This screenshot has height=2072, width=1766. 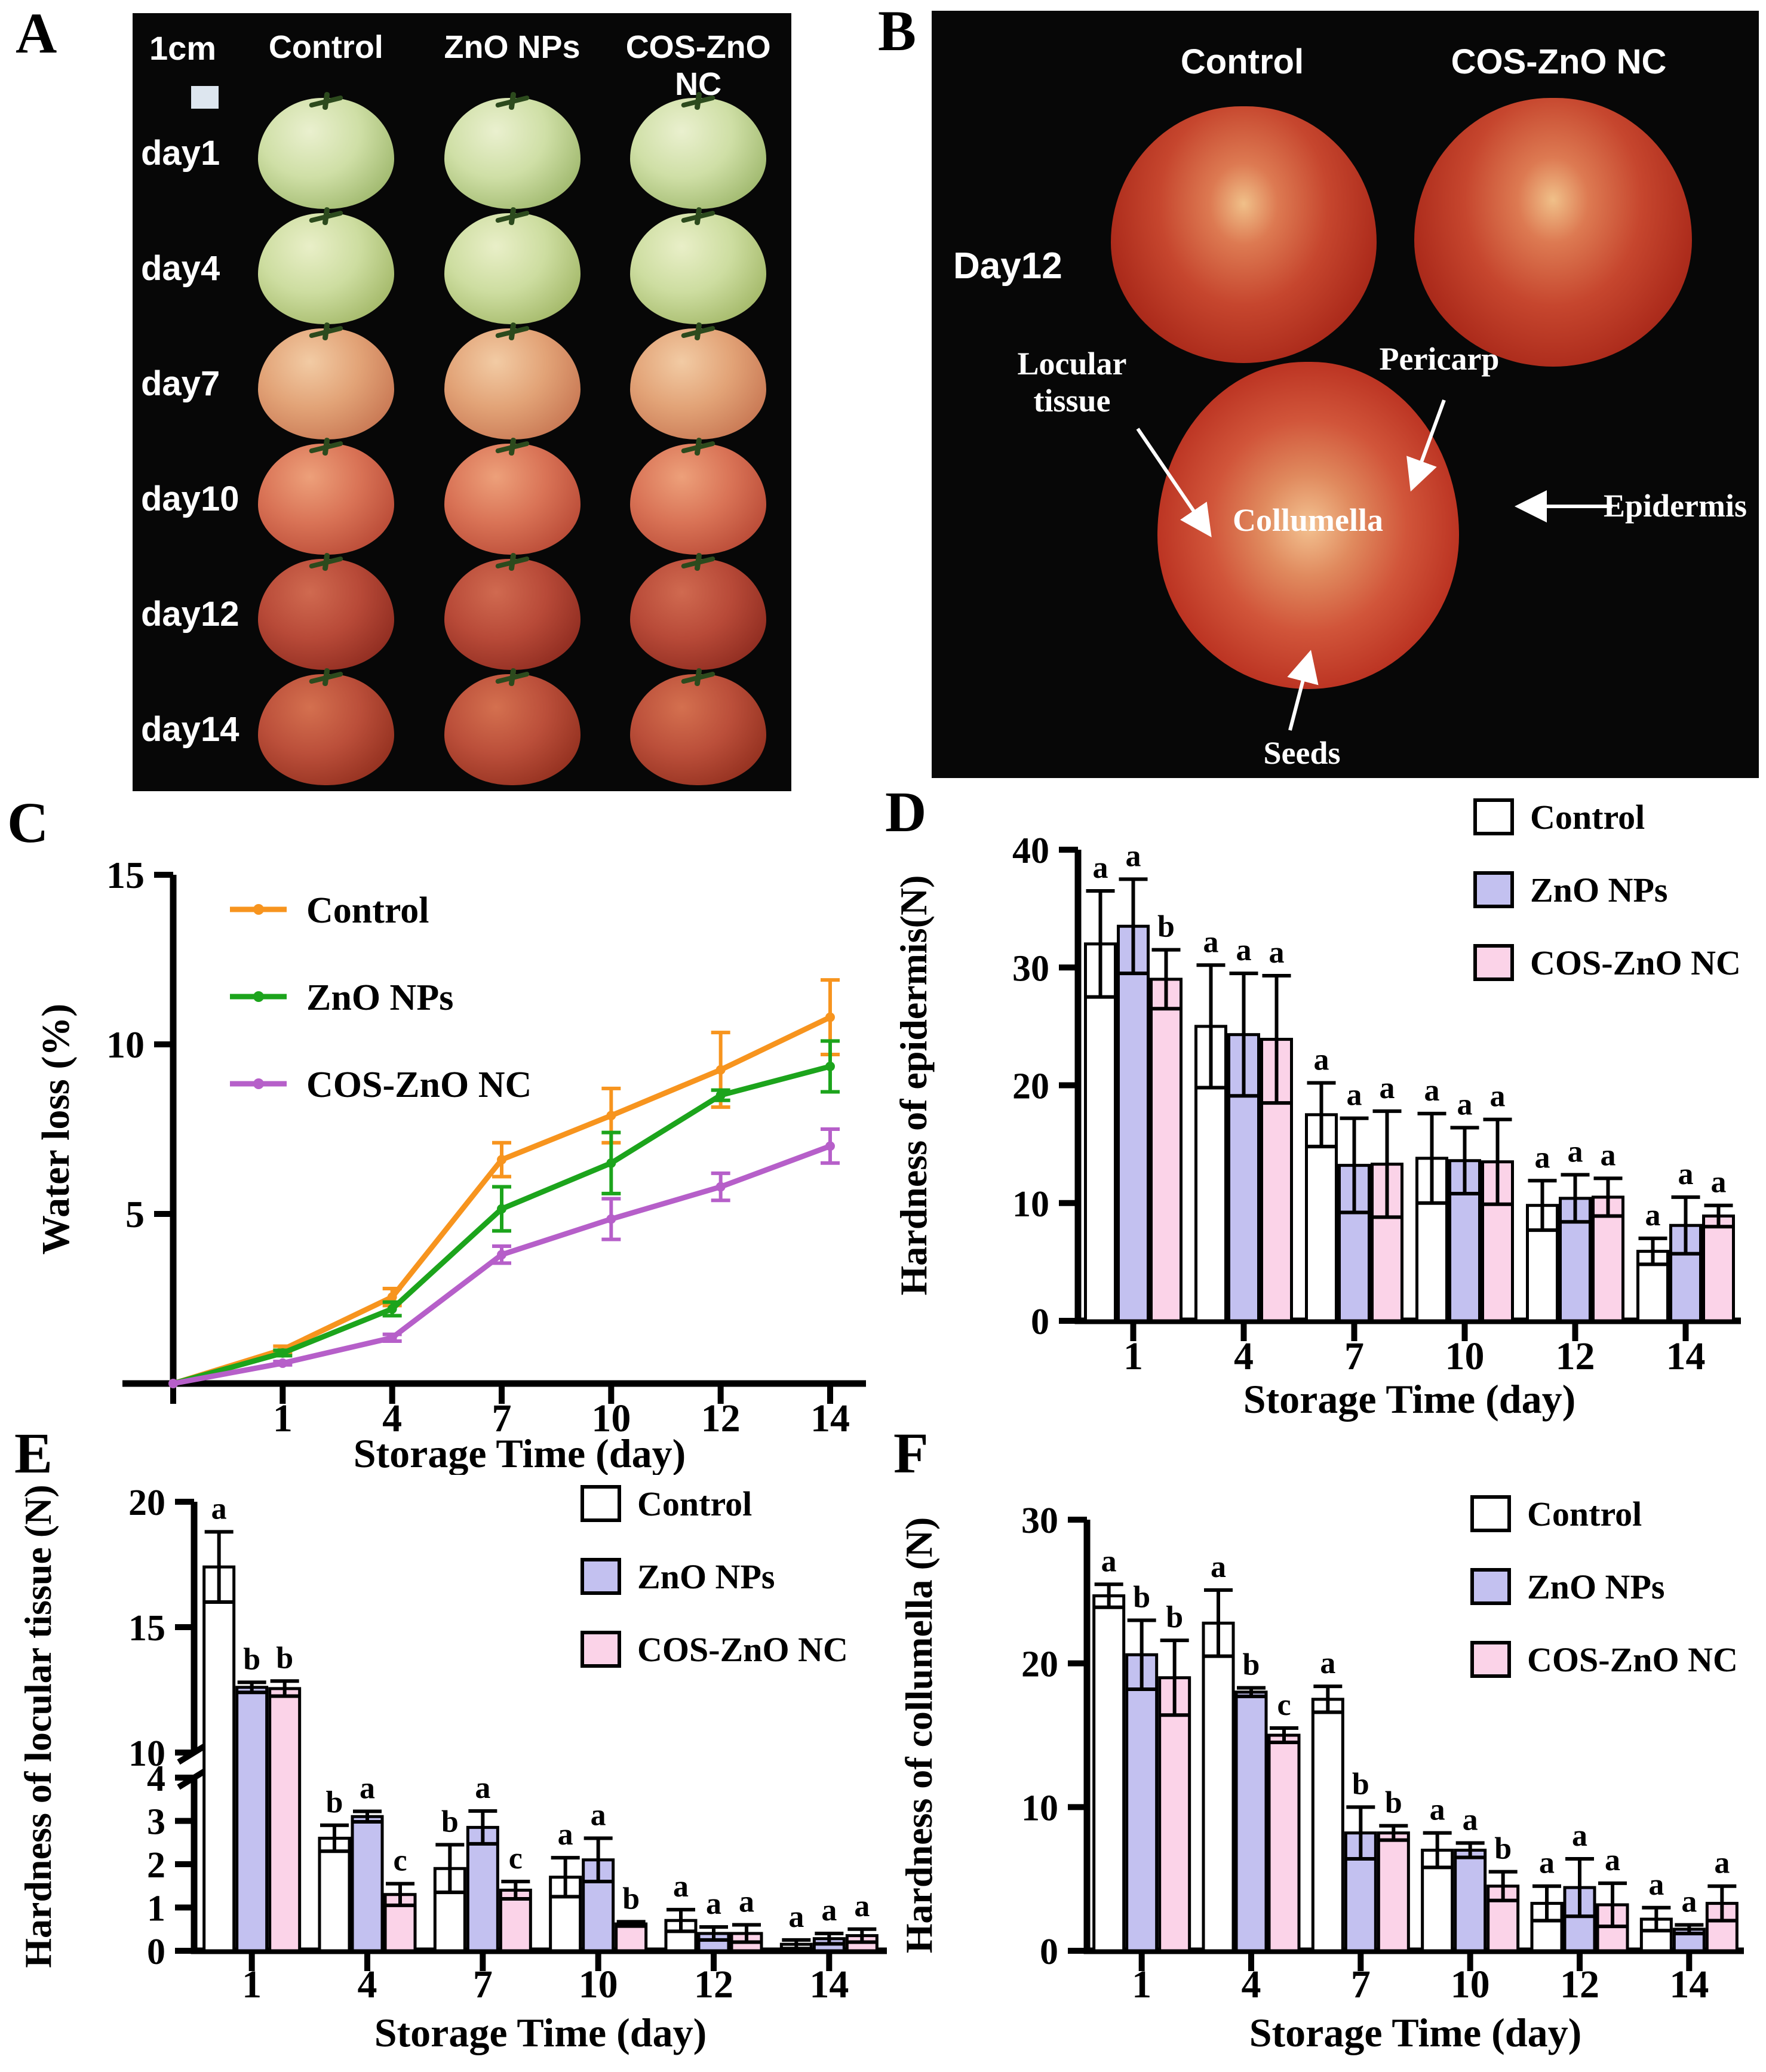 I want to click on day-label: day10, so click(x=190, y=499).